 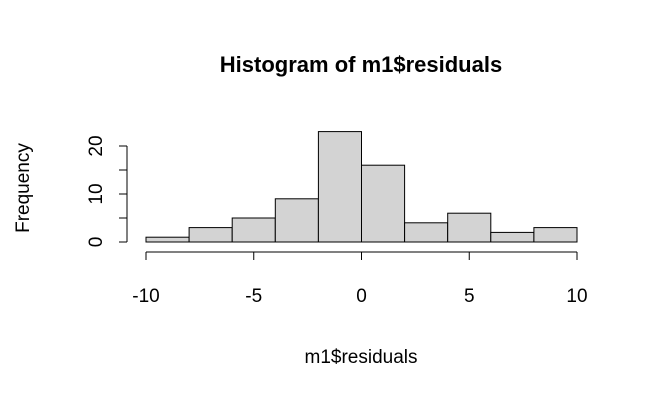 What do you see at coordinates (361, 296) in the screenshot?
I see `x-tick-label: 0` at bounding box center [361, 296].